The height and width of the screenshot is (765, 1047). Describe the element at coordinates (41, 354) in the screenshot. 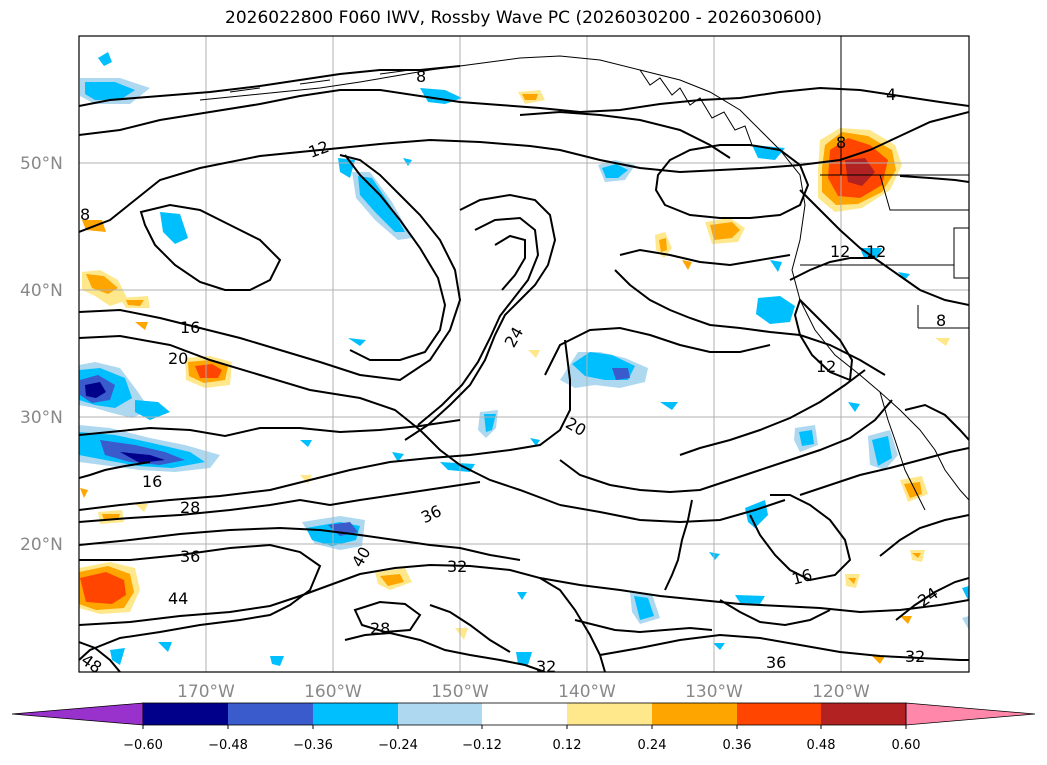

I see `latitude-labels: 50°N 40°N 30°N 20°N` at that location.